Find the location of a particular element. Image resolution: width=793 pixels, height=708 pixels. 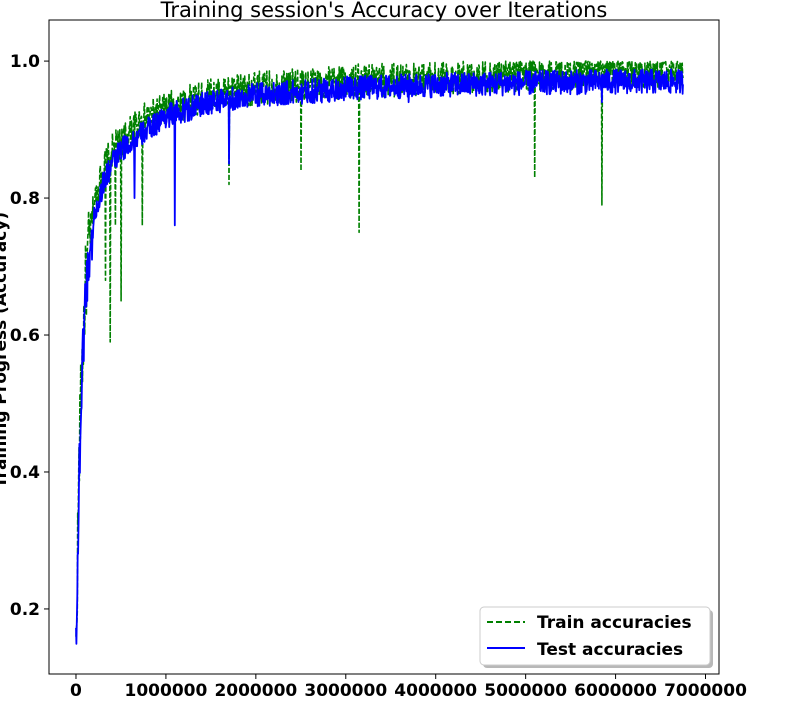

x-tick-label: 3000000 is located at coordinates (345, 691).